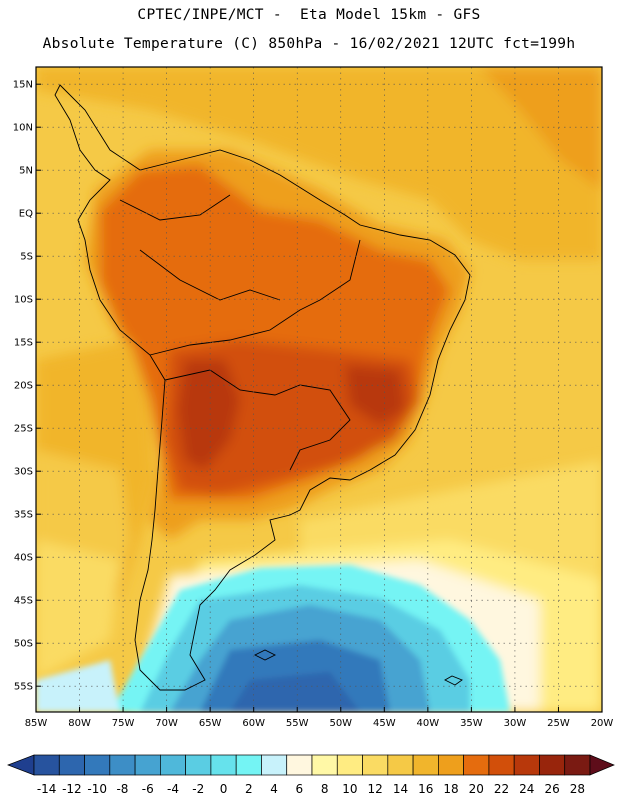 Image resolution: width=618 pixels, height=800 pixels. I want to click on colorbar-label: 20, so click(476, 789).